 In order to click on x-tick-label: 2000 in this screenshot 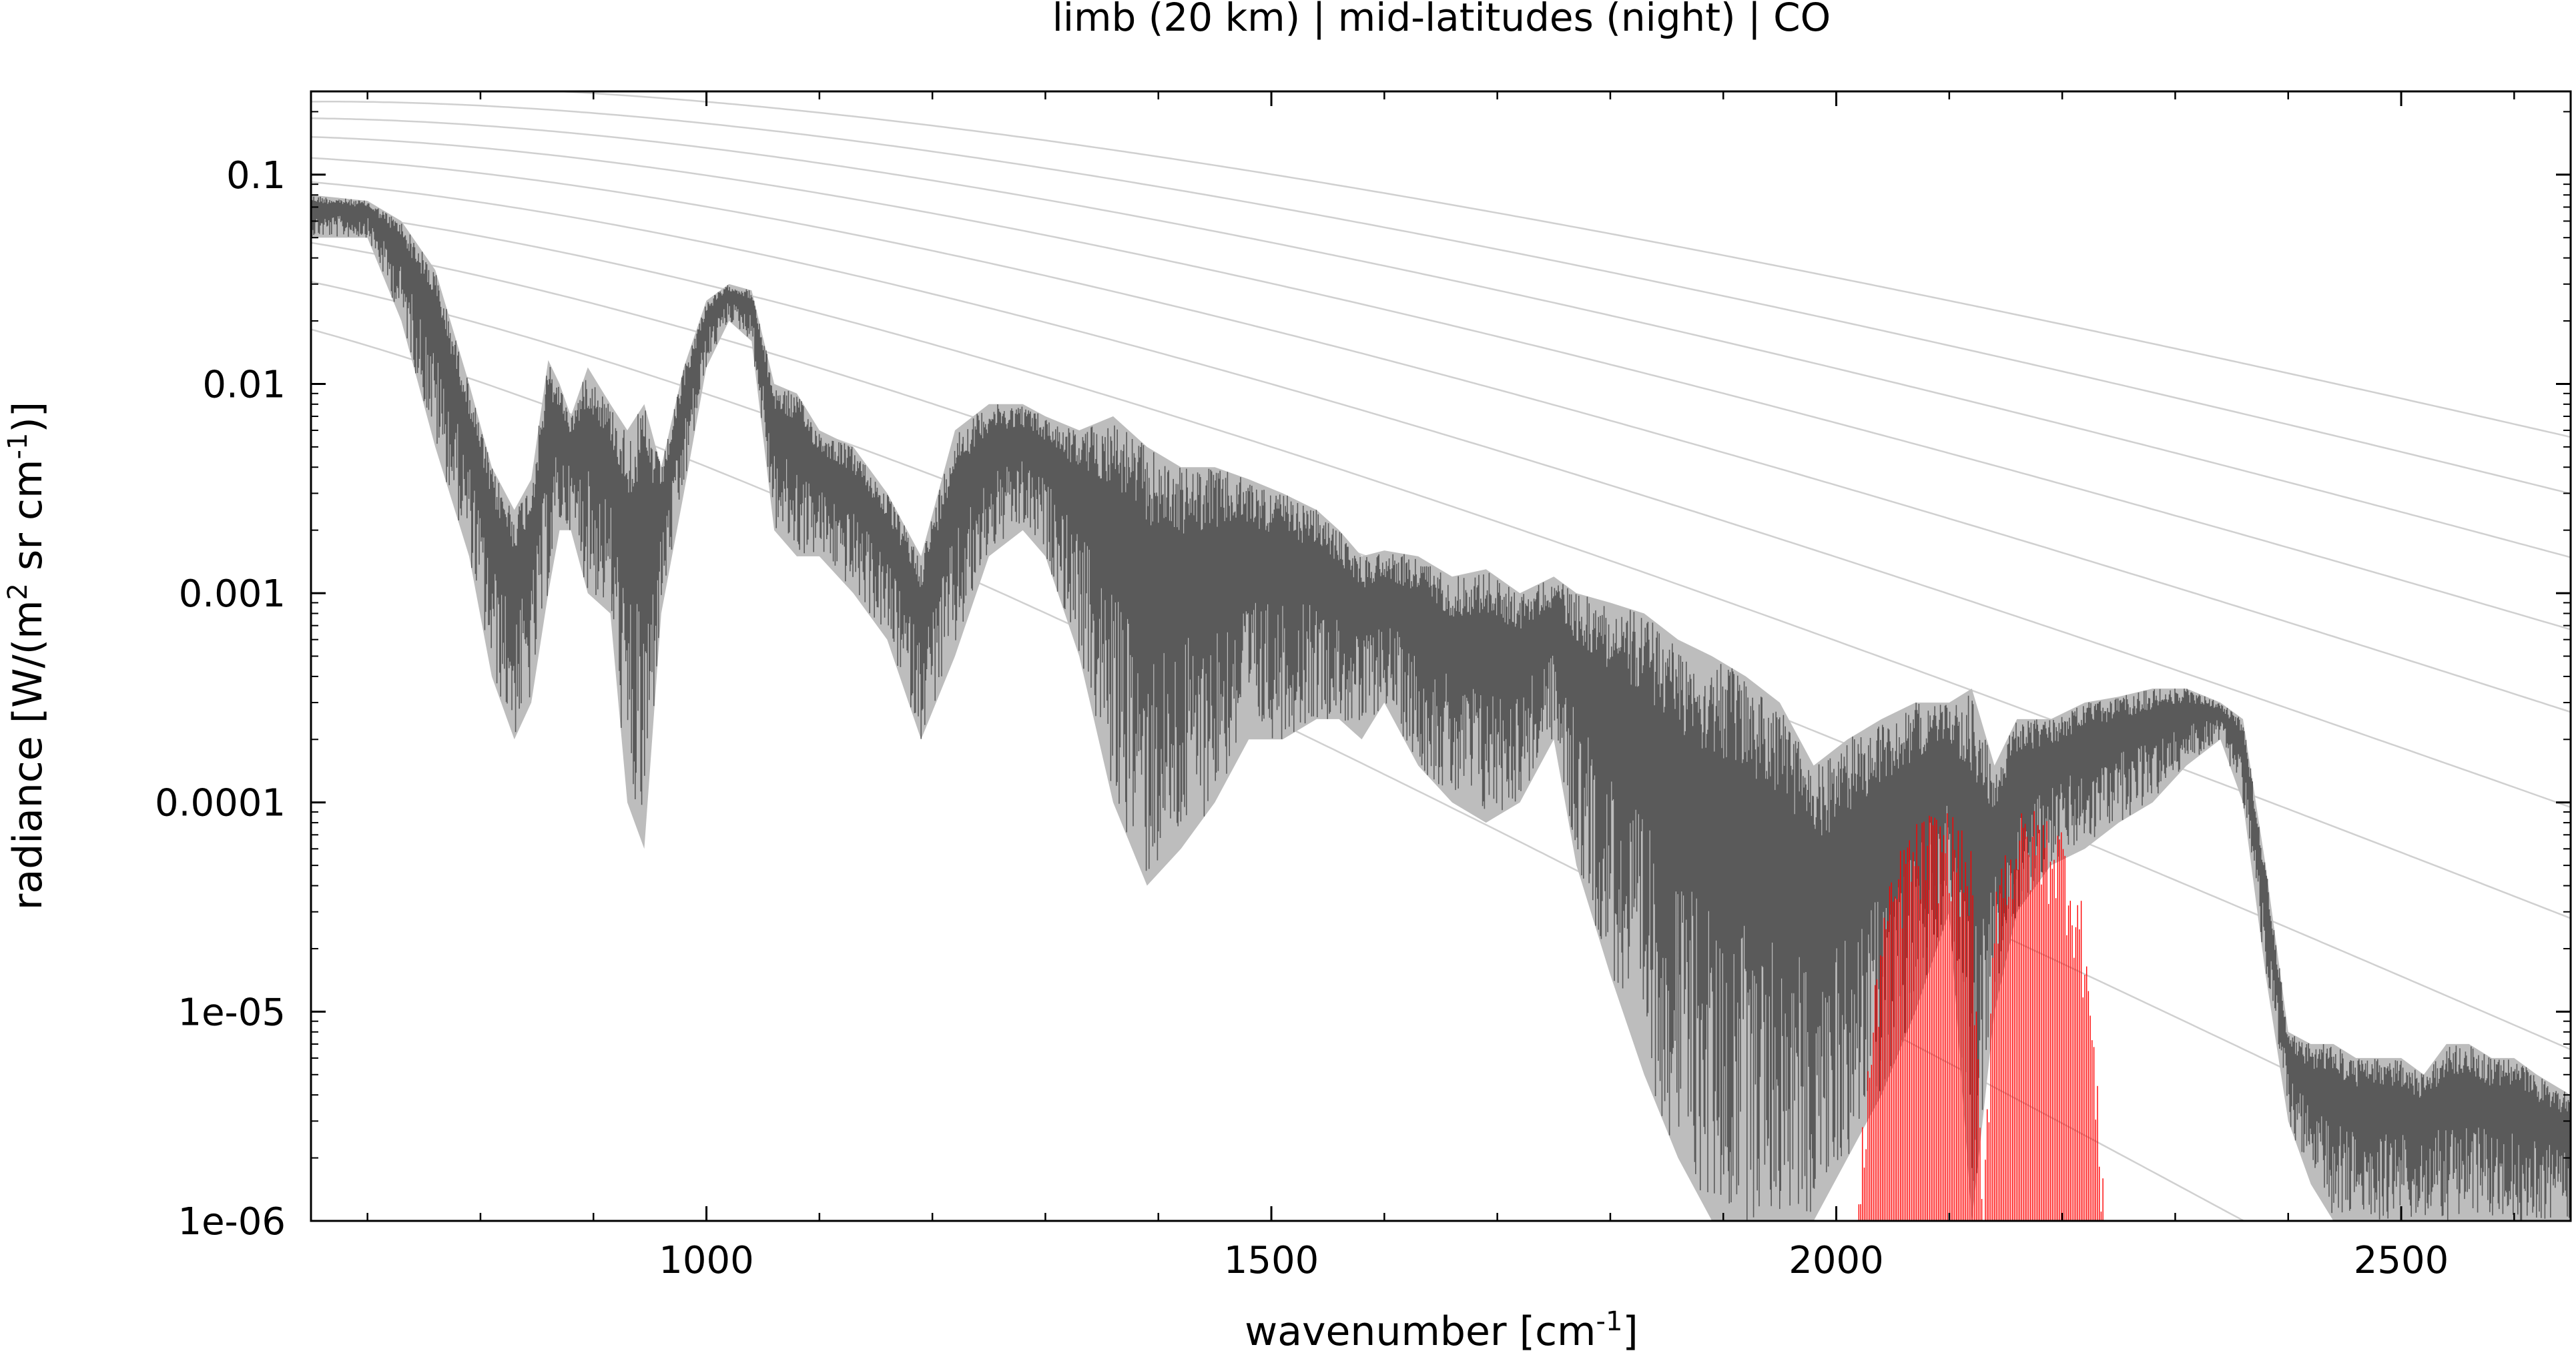, I will do `click(1836, 1260)`.